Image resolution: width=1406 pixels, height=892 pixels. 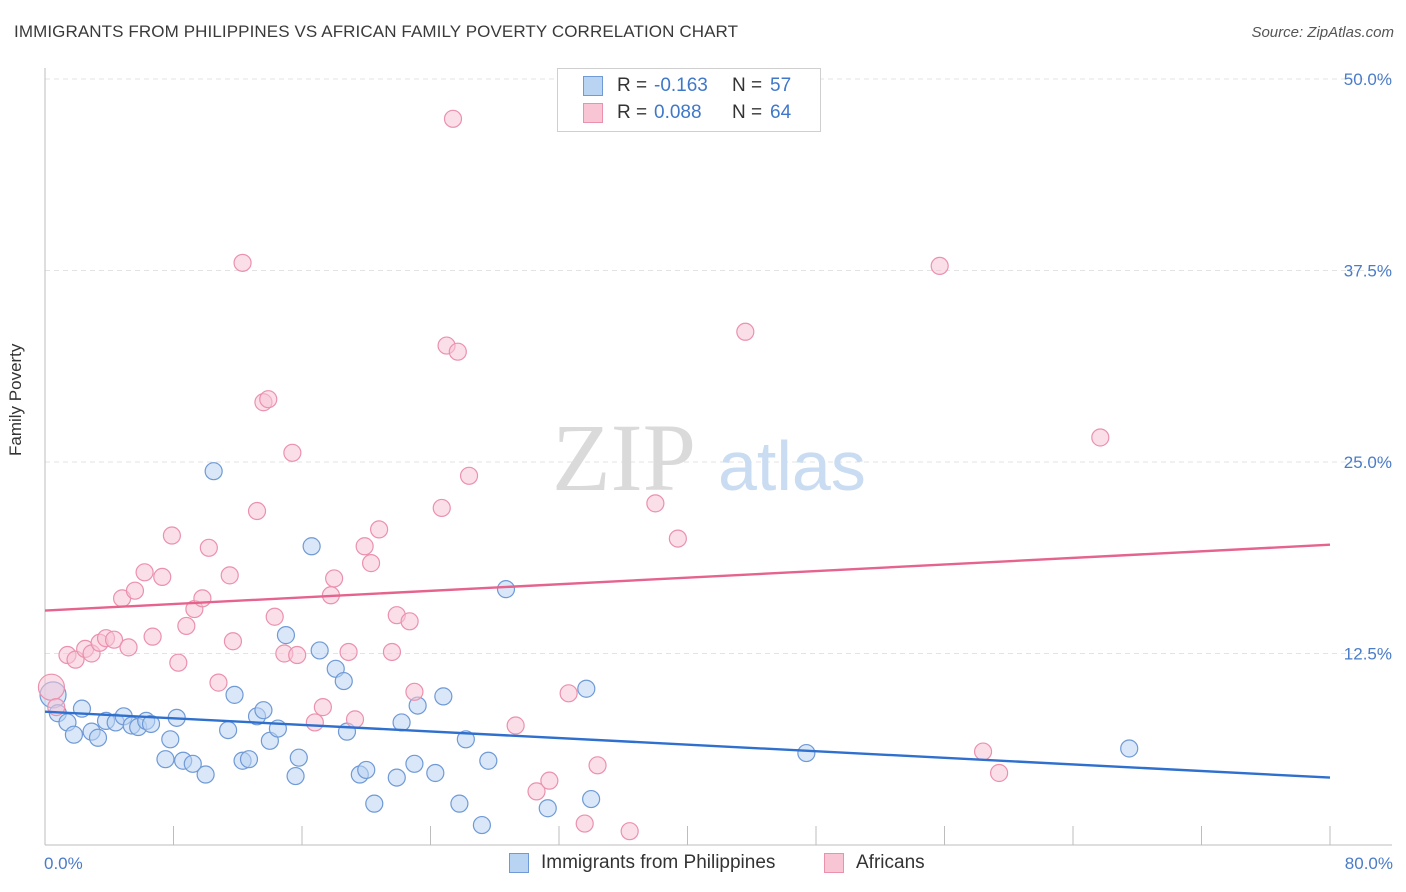 I want to click on x-tick-label-max: 80.0%, so click(x=1369, y=863).